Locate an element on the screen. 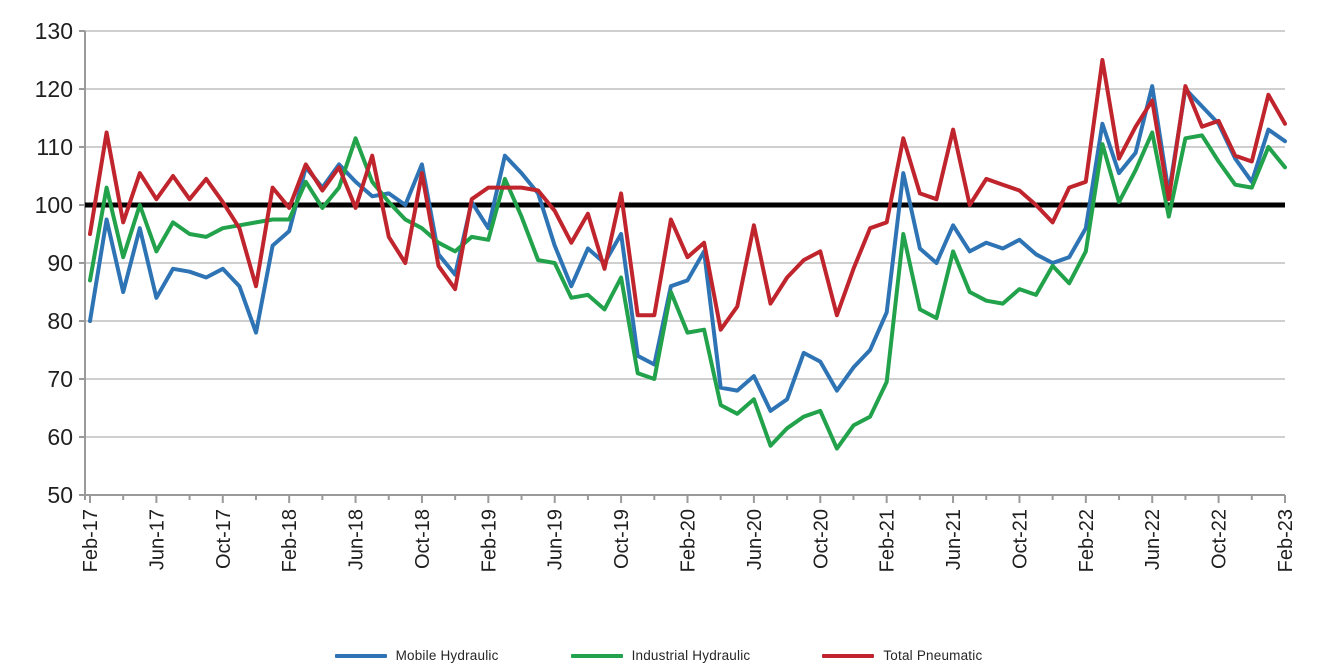  x-axis-label: Jun-22 is located at coordinates (1153, 539).